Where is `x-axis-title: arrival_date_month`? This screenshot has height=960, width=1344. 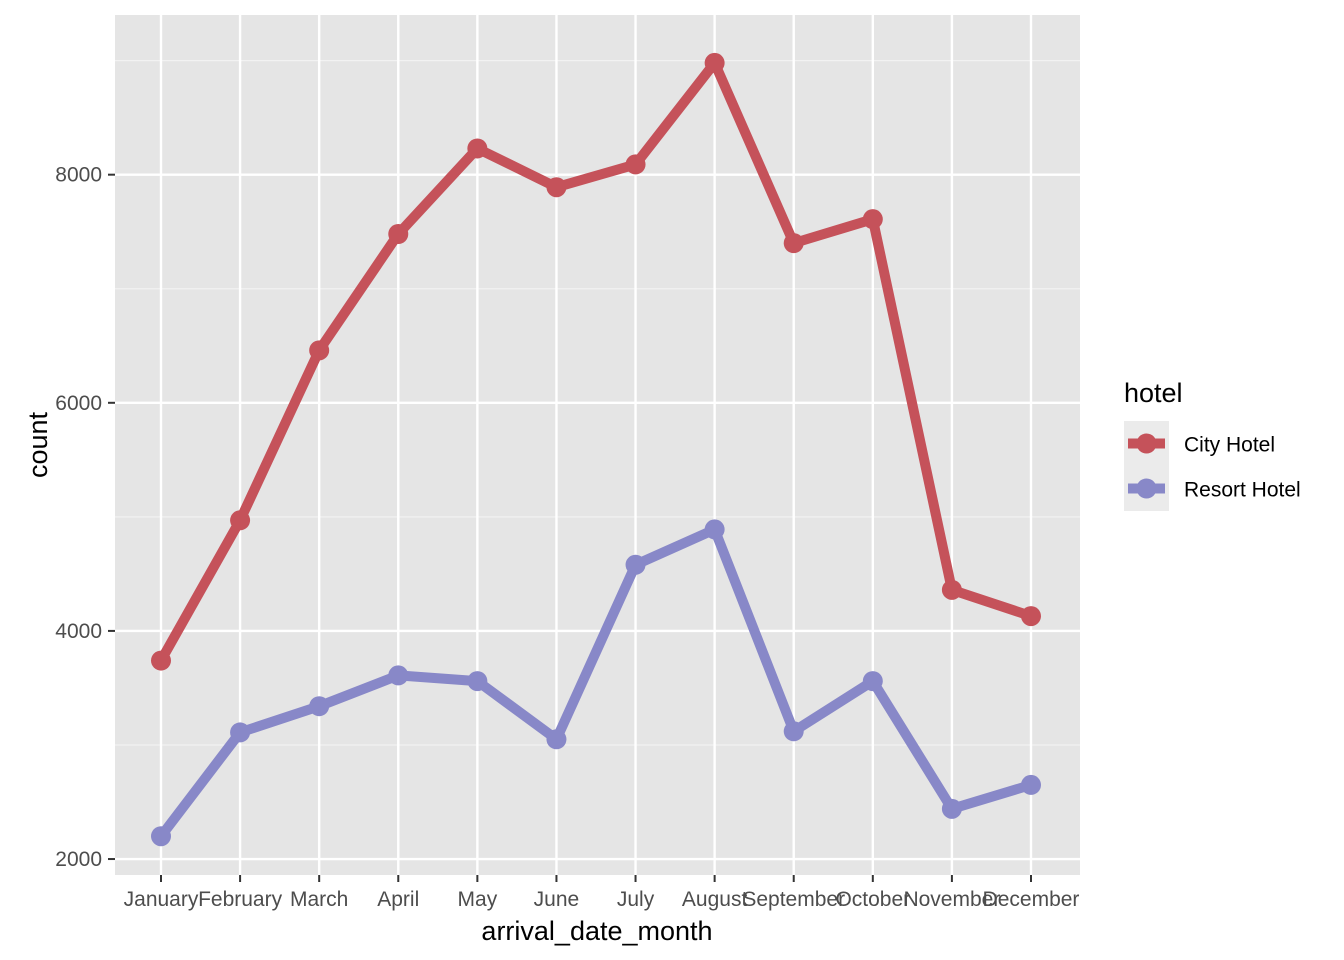 x-axis-title: arrival_date_month is located at coordinates (596, 931).